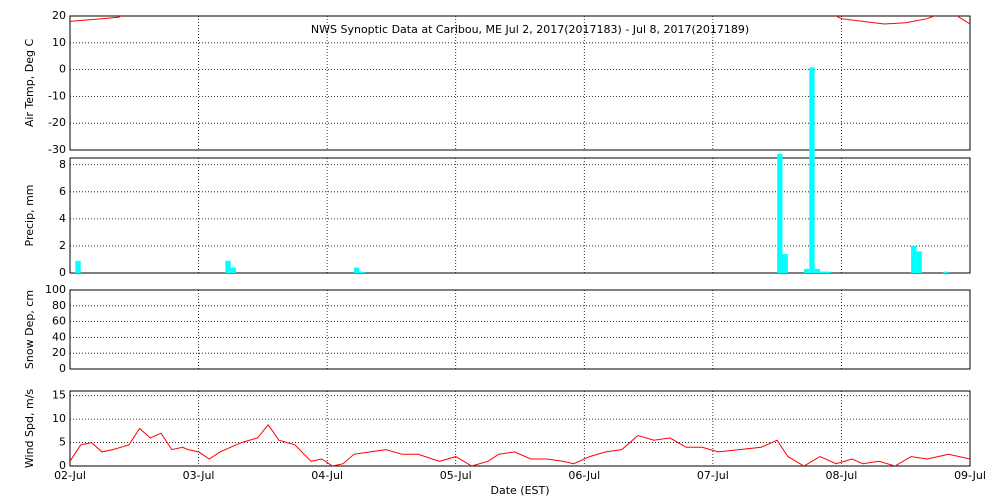  I want to click on y-axis-label: Air Temp, Deg C, so click(29, 83).